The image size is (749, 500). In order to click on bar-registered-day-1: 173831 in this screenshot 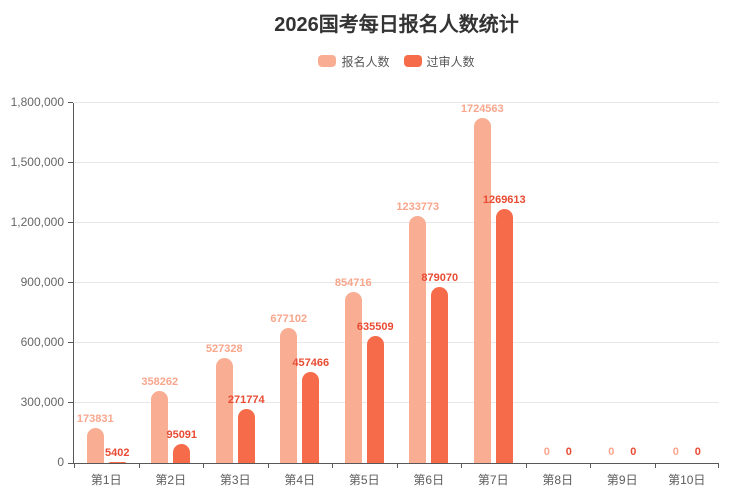, I will do `click(95, 438)`.